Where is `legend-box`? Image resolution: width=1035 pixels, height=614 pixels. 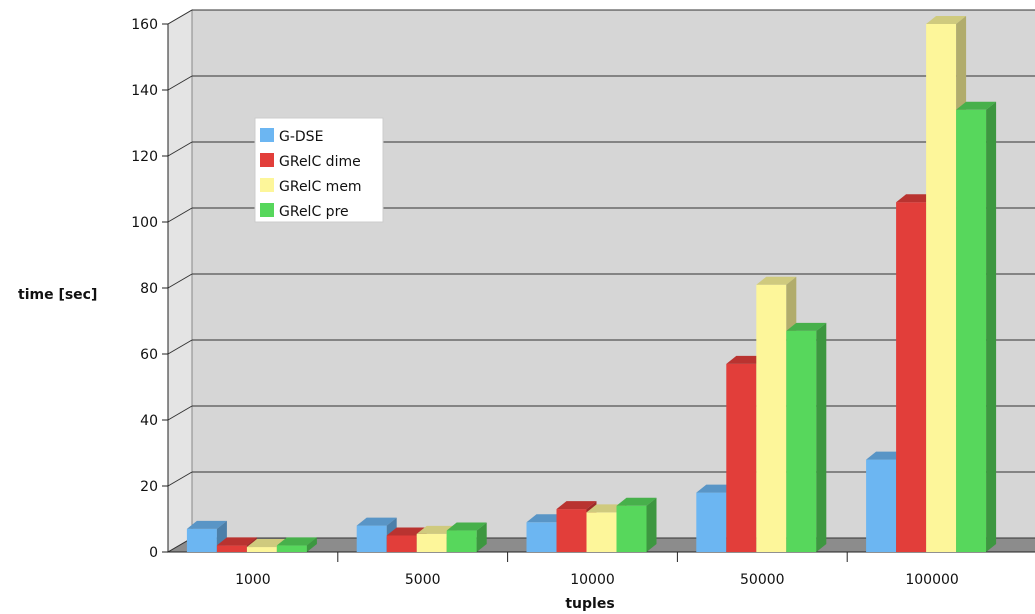 legend-box is located at coordinates (319, 170).